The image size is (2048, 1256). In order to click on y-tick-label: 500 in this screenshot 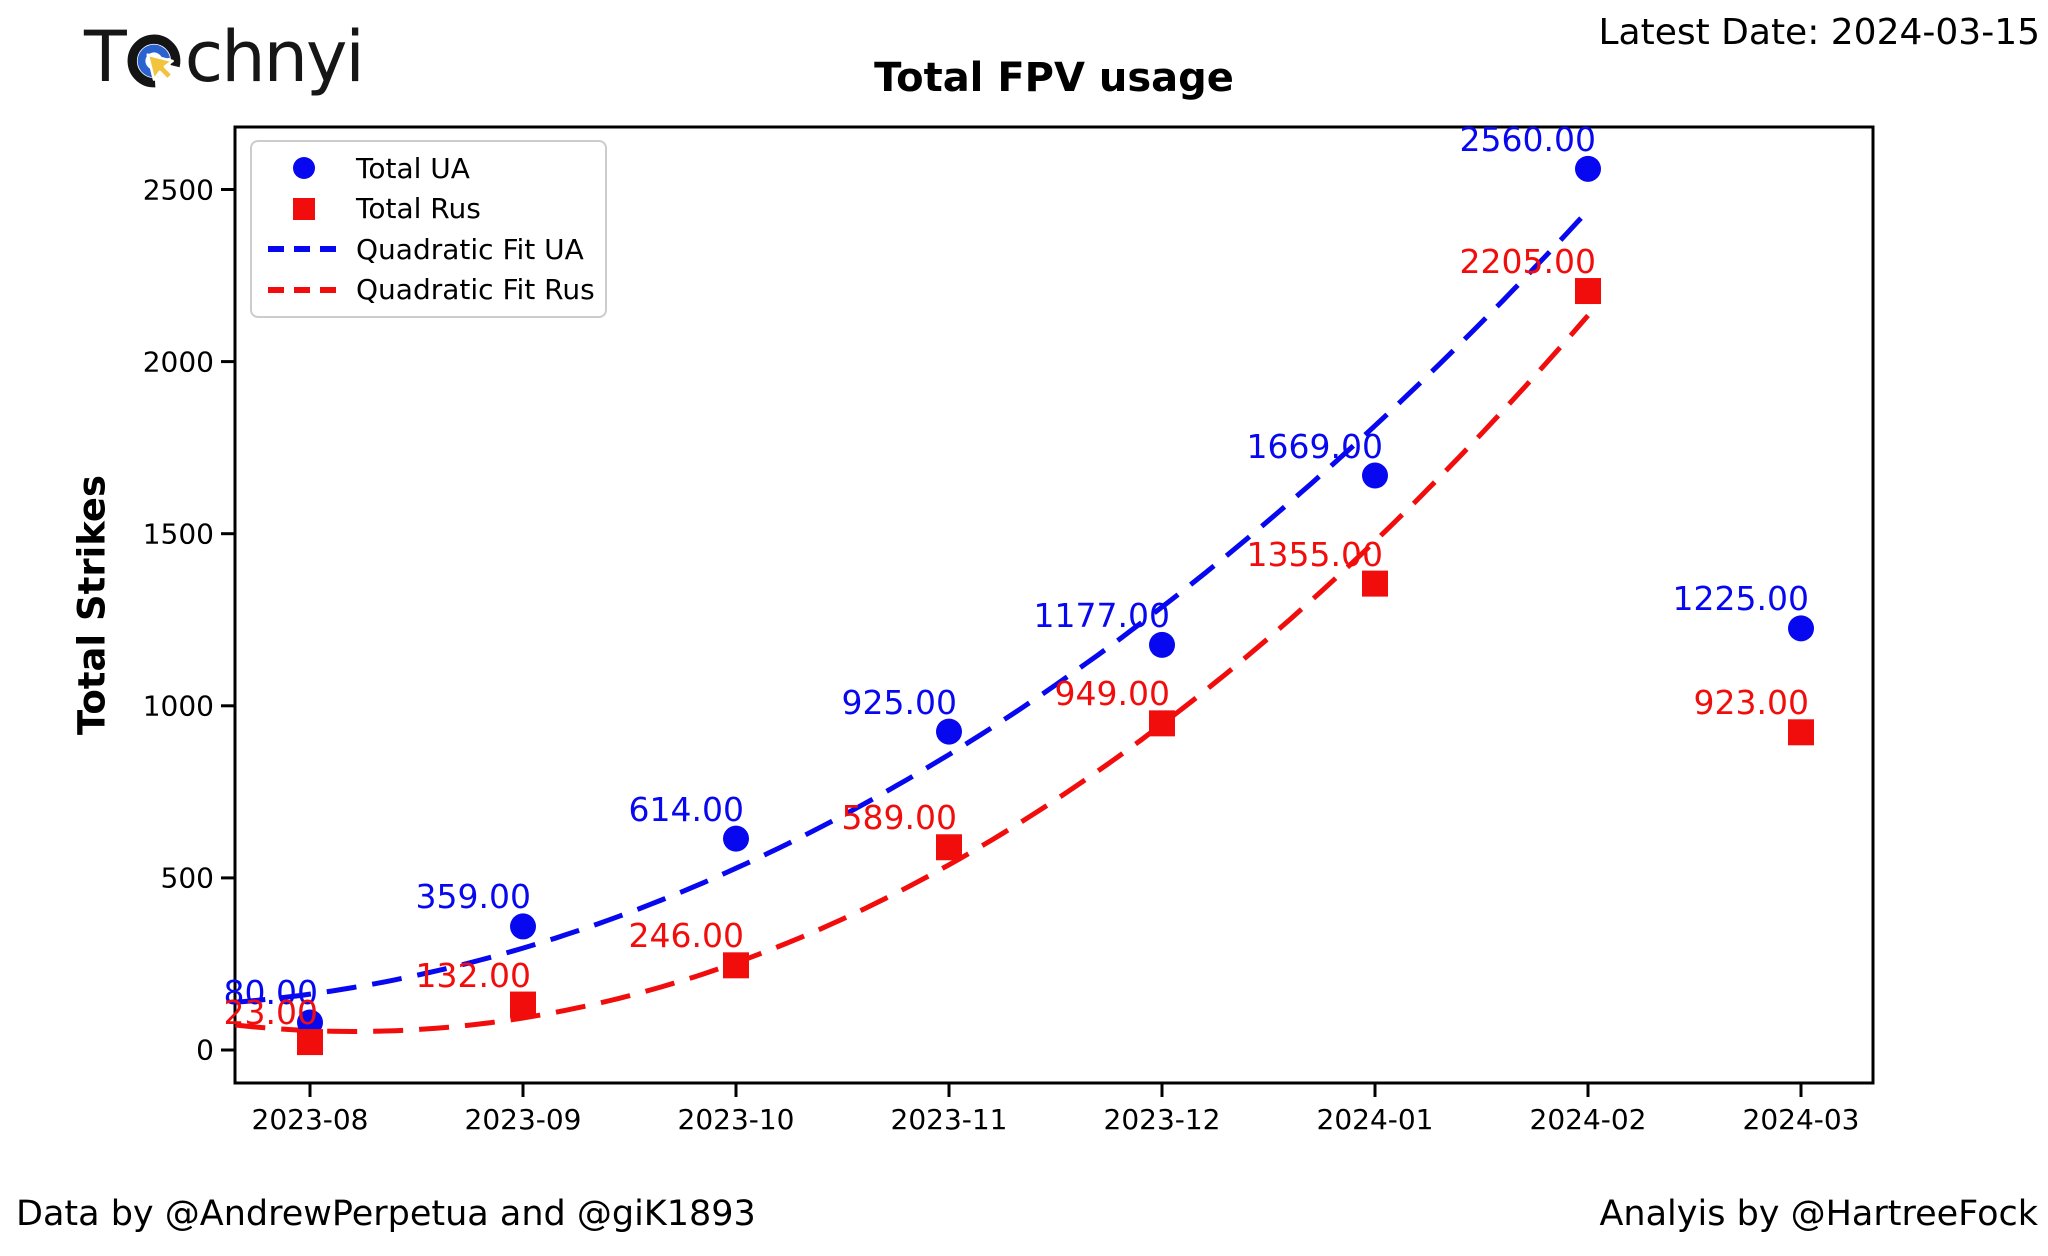, I will do `click(187, 878)`.